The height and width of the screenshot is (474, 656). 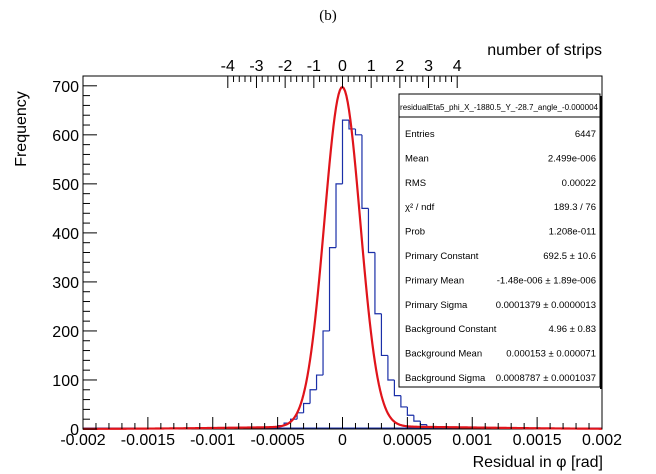 What do you see at coordinates (443, 354) in the screenshot?
I see `stats-row-label: Background Mean` at bounding box center [443, 354].